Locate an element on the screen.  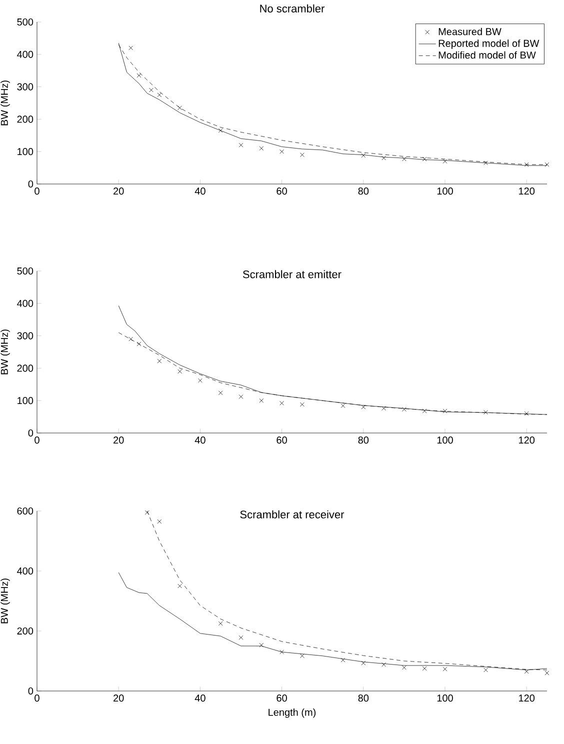
y-tick-label: 600 is located at coordinates (25, 511).